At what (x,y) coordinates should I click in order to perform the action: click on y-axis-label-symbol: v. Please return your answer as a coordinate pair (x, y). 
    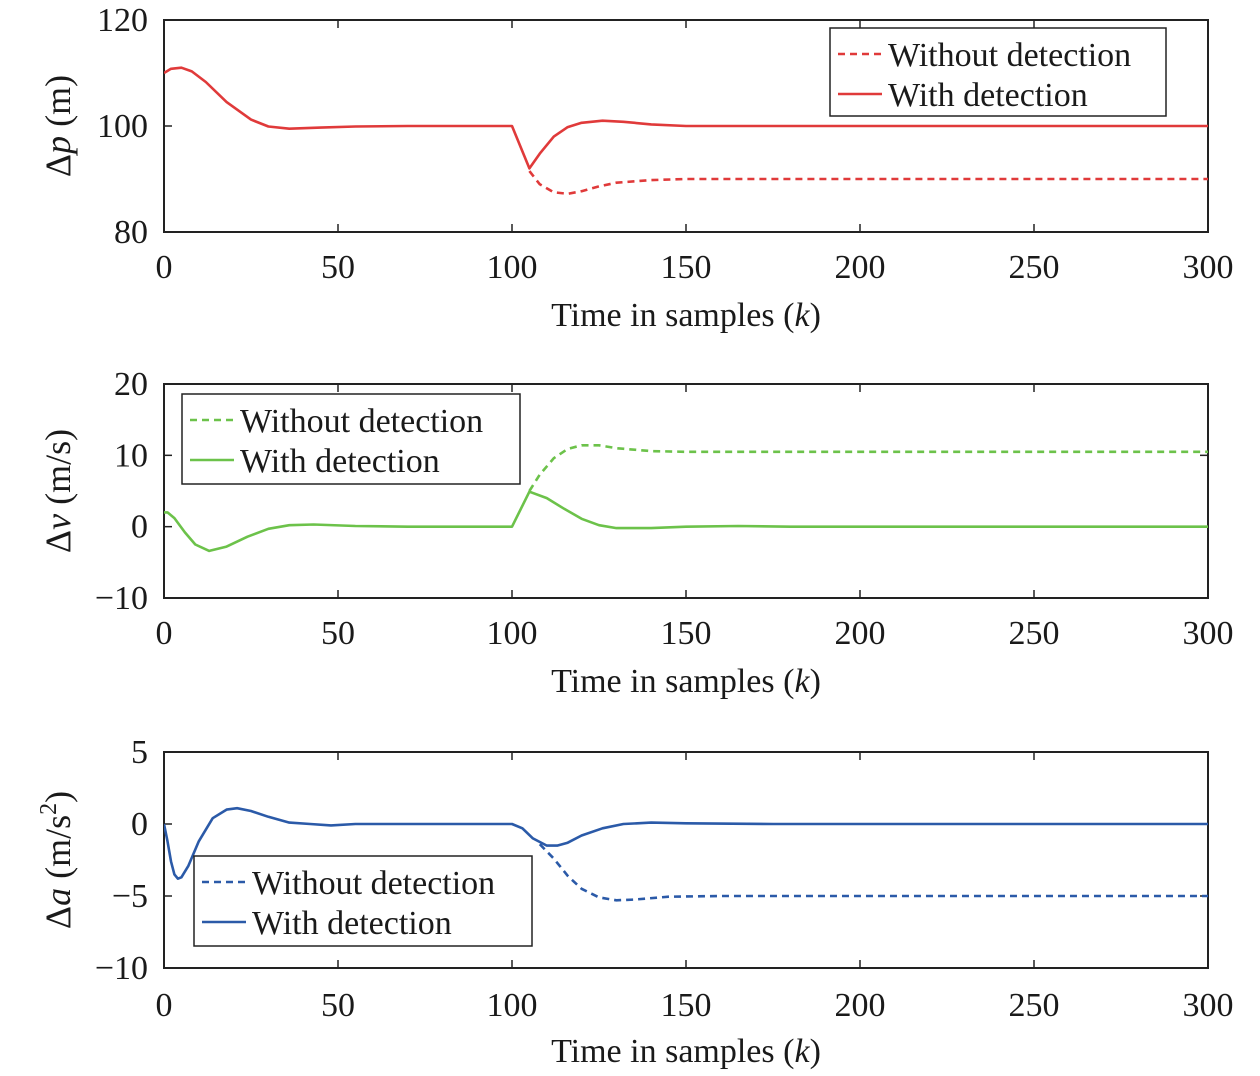
    Looking at the image, I should click on (58, 522).